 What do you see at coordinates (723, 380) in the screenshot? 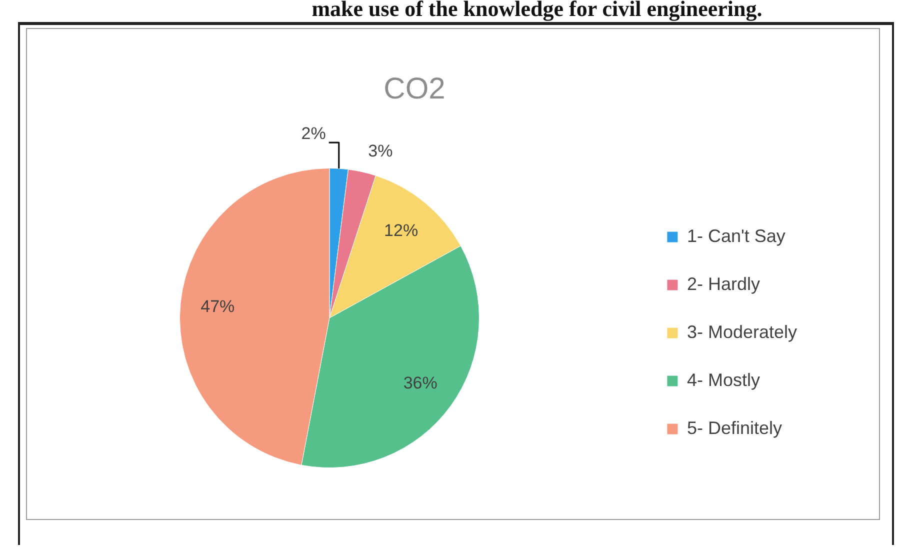
I see `legend-label: 4- Mostly` at bounding box center [723, 380].